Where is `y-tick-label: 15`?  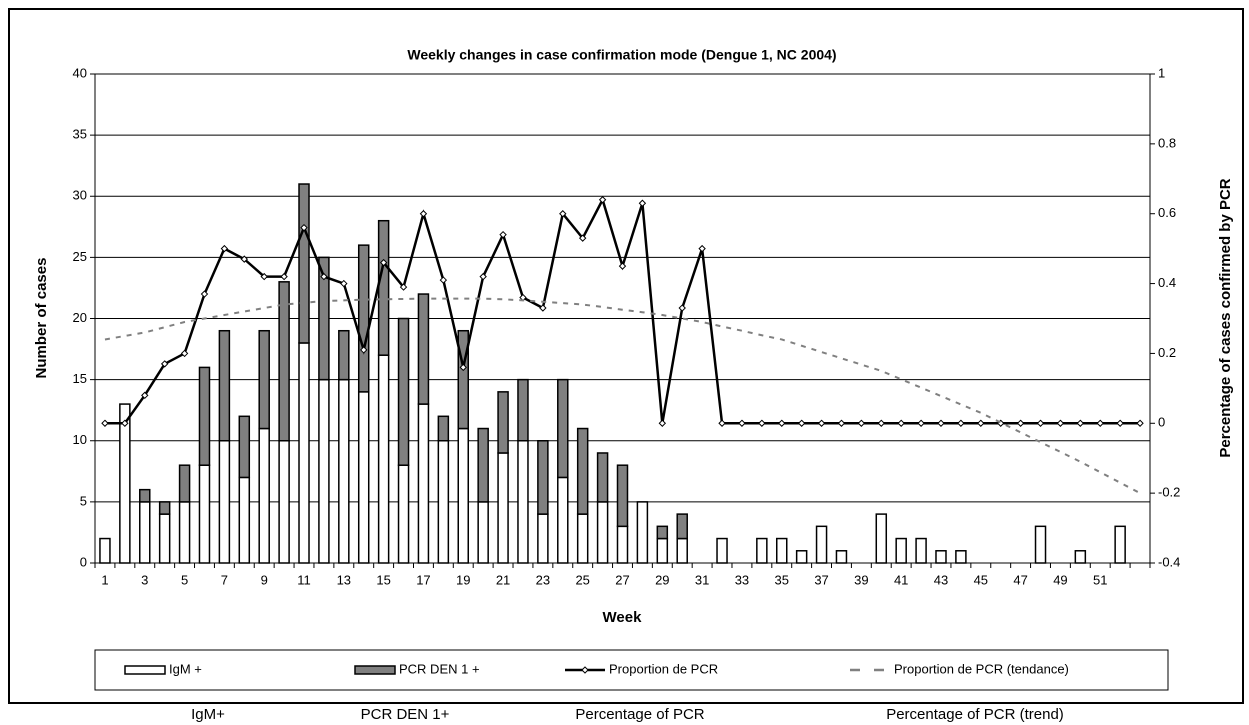
y-tick-label: 15 is located at coordinates (80, 378).